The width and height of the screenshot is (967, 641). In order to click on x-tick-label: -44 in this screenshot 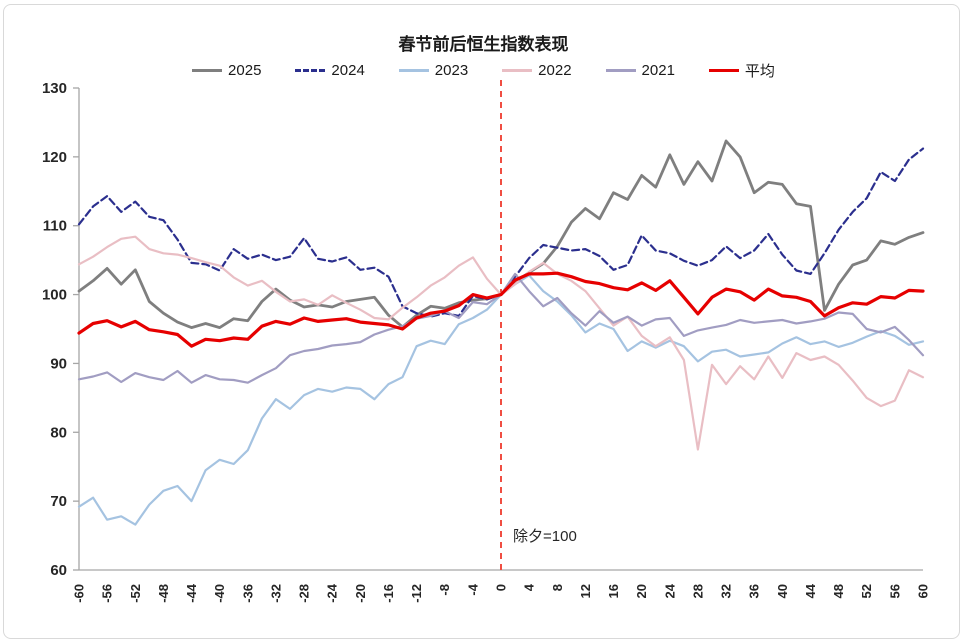, I will do `click(191, 593)`.